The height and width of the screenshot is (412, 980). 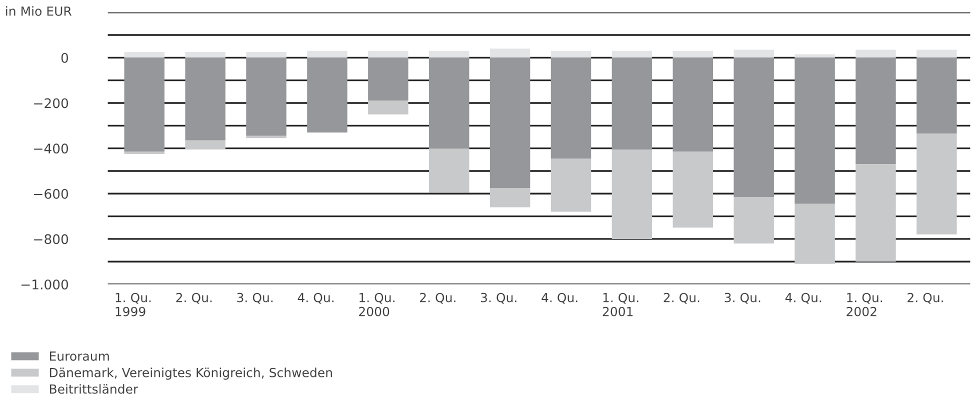 What do you see at coordinates (39, 11) in the screenshot?
I see `y-axis-title: in Mio EUR` at bounding box center [39, 11].